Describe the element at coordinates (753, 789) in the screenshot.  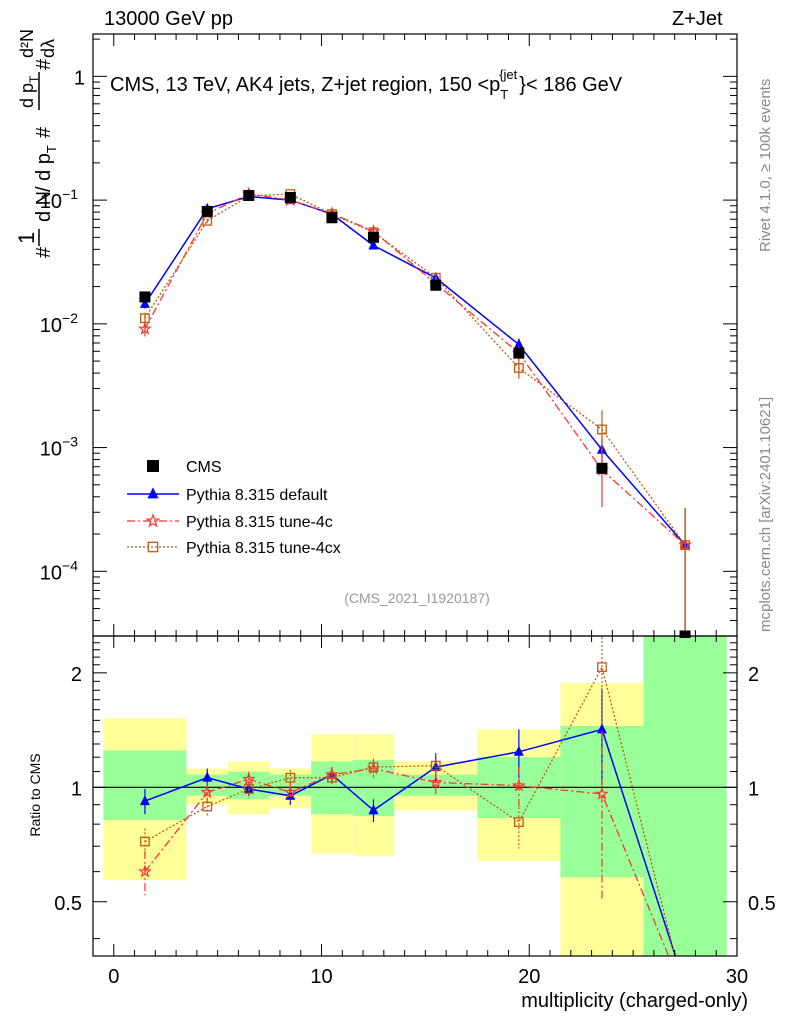
I see `ratio-y-tick-label-right: 1` at that location.